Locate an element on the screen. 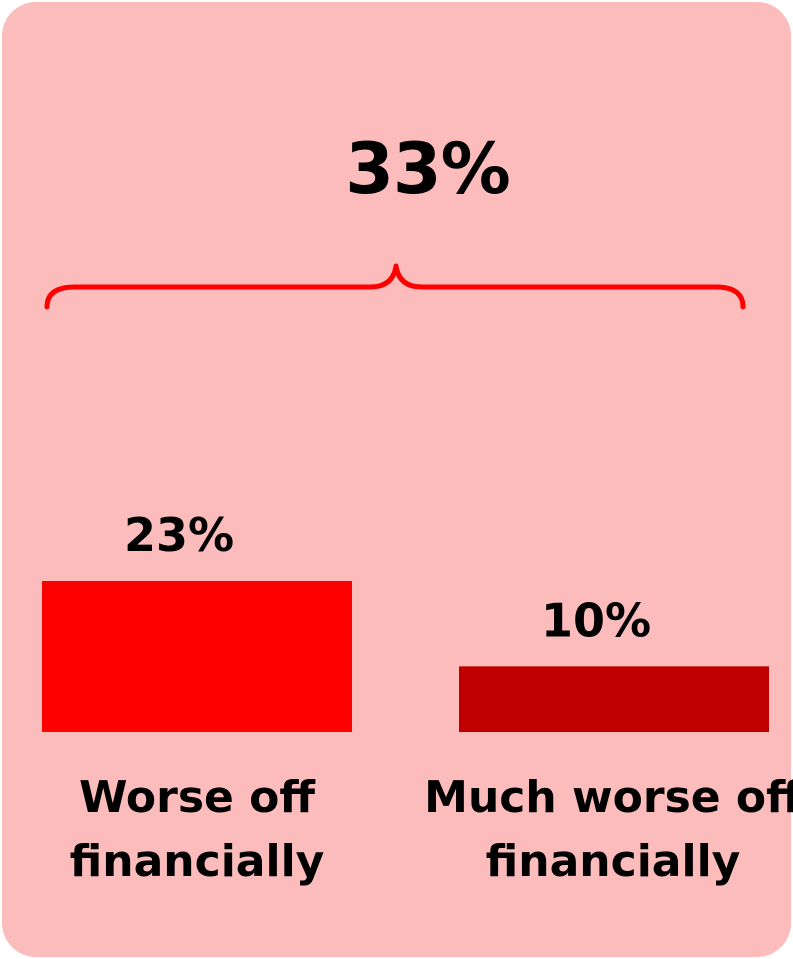 This screenshot has width=793, height=959. bar-value-label-1: 10% is located at coordinates (596, 620).